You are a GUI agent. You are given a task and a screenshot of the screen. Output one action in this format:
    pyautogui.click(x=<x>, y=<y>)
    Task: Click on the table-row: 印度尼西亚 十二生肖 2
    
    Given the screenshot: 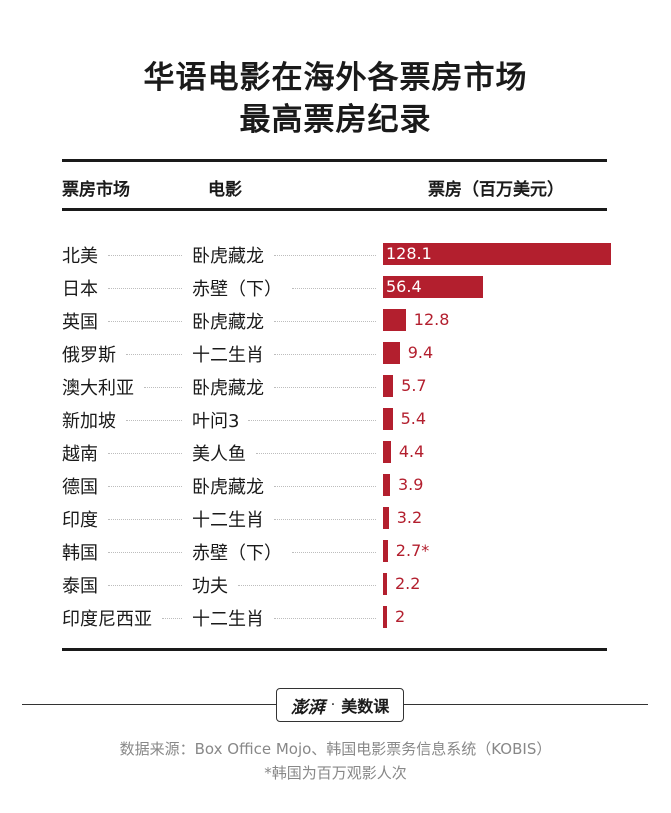 What is the action you would take?
    pyautogui.click(x=335, y=617)
    